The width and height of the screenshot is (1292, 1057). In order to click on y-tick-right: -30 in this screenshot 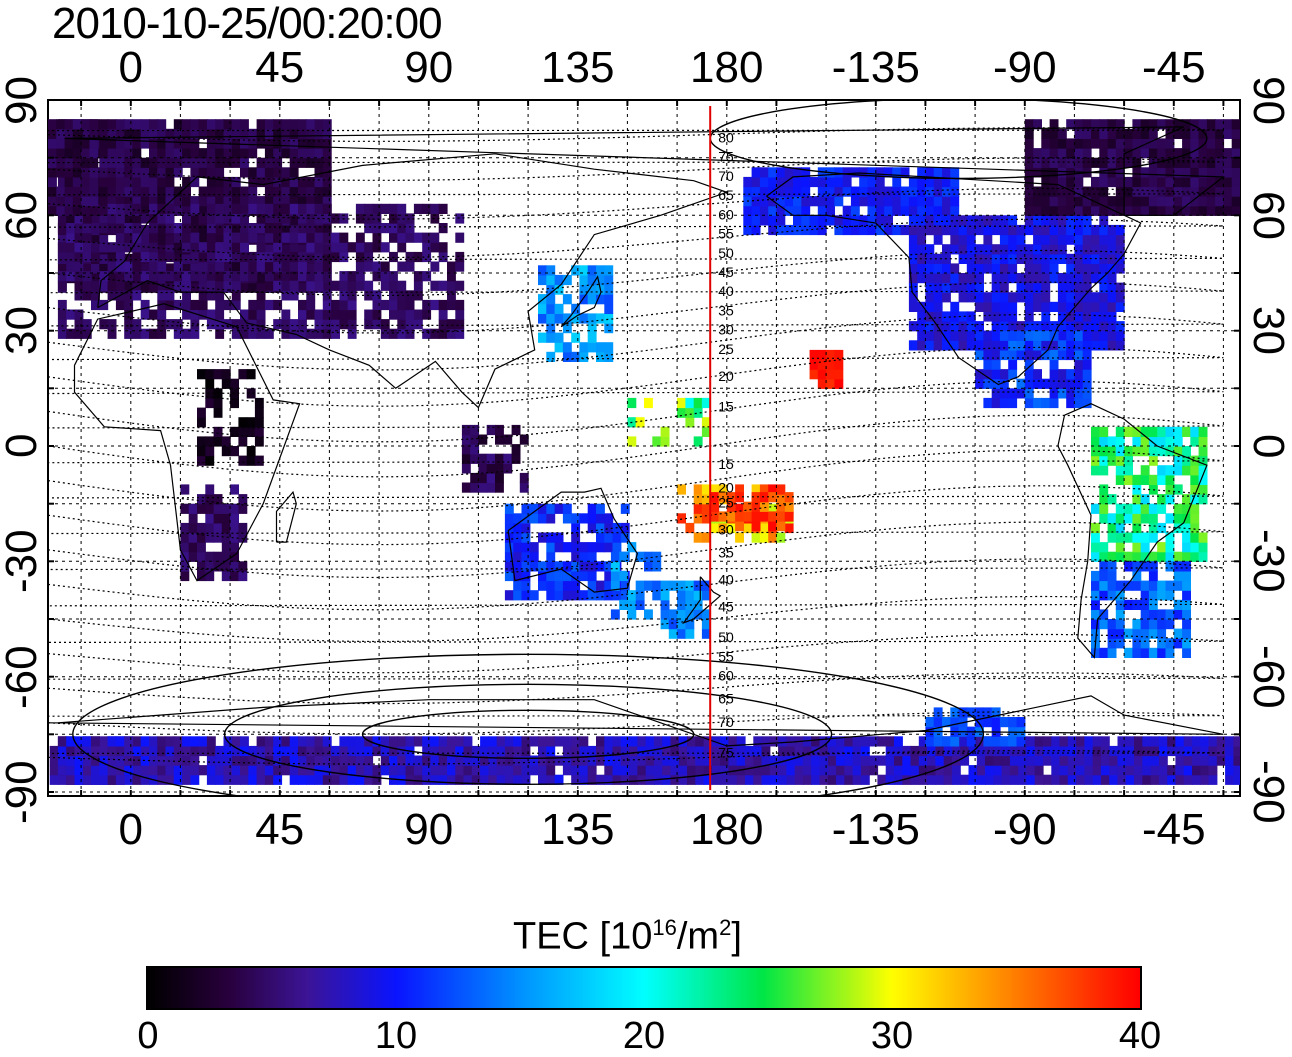, I will do `click(1268, 561)`.